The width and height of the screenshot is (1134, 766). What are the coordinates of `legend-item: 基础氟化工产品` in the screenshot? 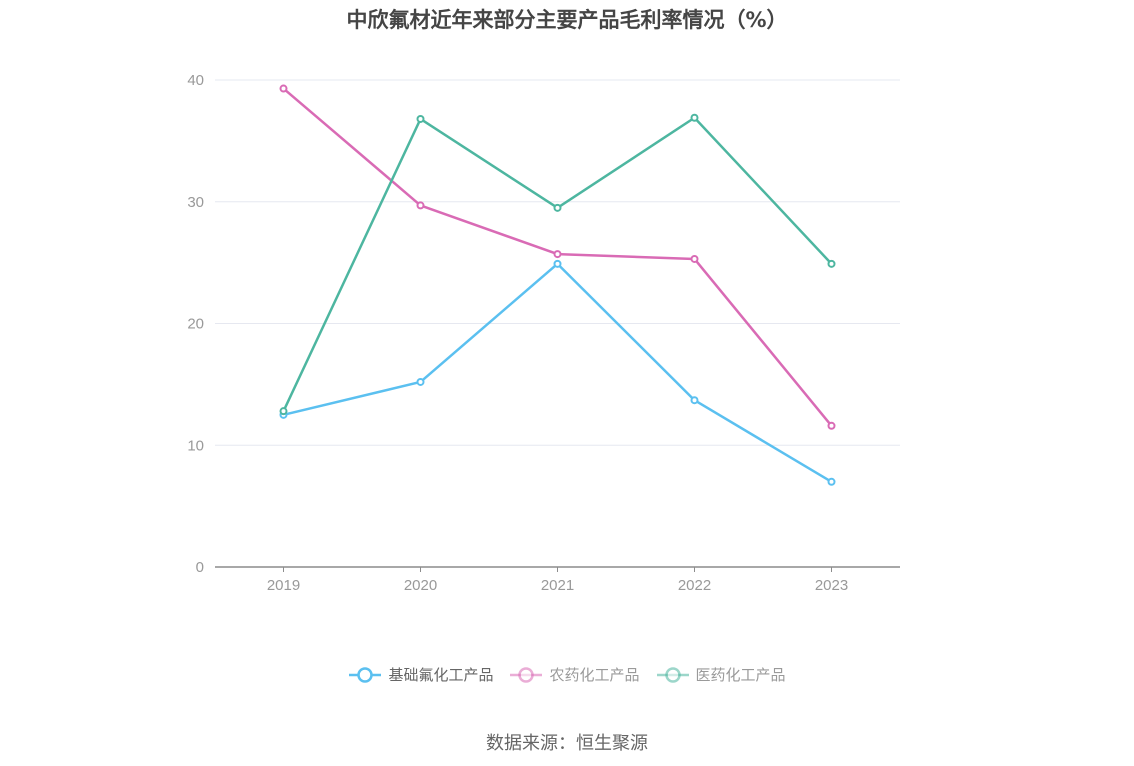 It's located at (420, 674).